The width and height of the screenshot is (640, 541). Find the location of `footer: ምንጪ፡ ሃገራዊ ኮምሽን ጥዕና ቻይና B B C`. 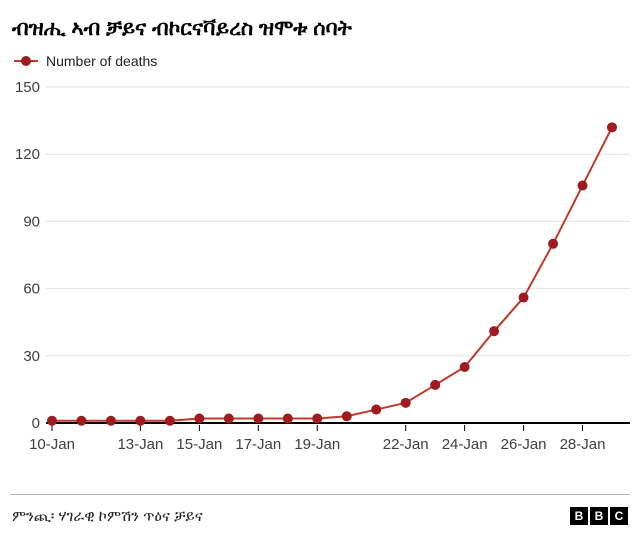

footer: ምንጪ፡ ሃገራዊ ኮምሽን ጥዕና ቻይና B B C is located at coordinates (320, 510).